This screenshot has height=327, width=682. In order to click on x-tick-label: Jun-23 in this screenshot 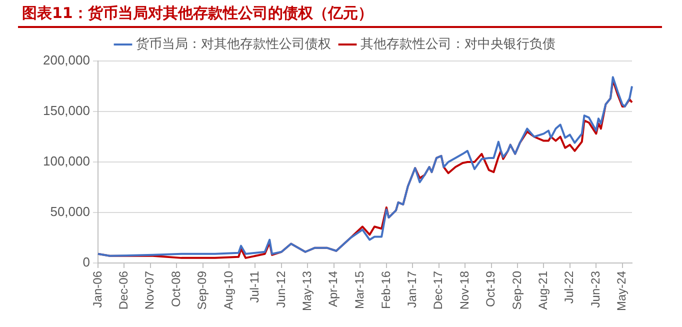, I will do `click(595, 289)`.